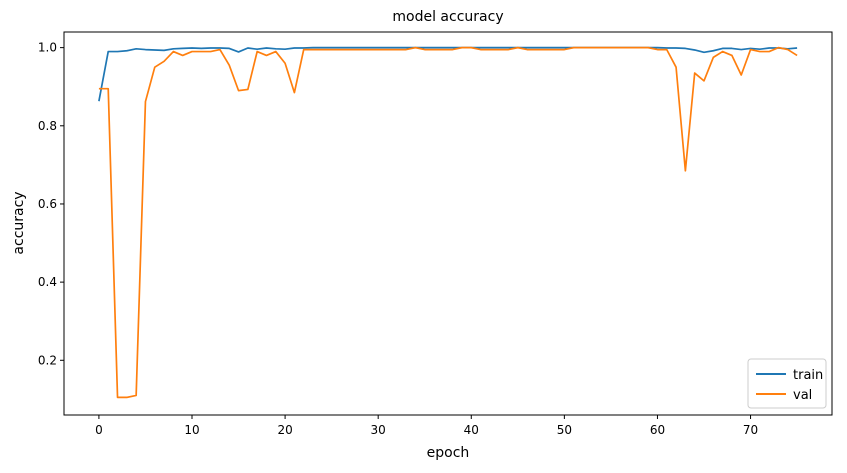  I want to click on x-axis-label: epoch, so click(448, 453).